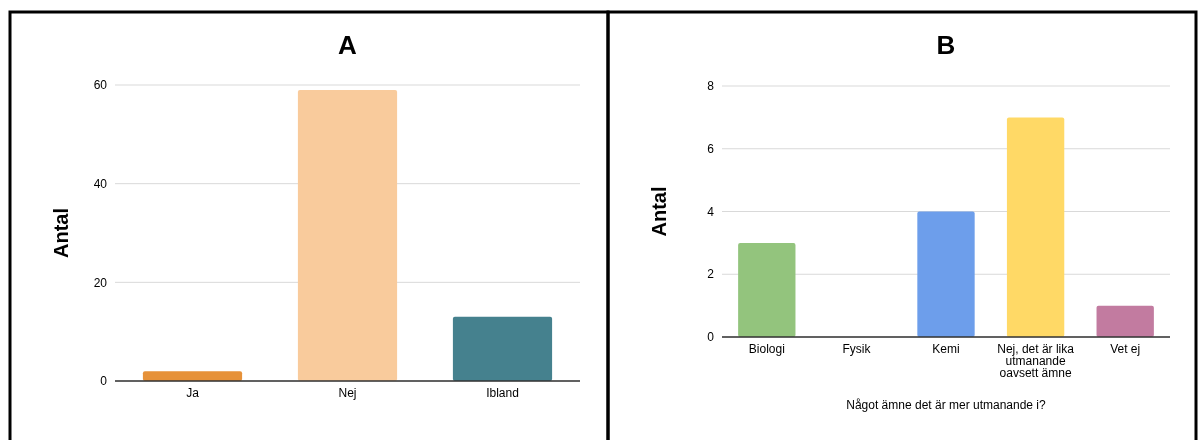 This screenshot has width=1198, height=440. What do you see at coordinates (1125, 349) in the screenshot?
I see `x-tick-label: Vet ej` at bounding box center [1125, 349].